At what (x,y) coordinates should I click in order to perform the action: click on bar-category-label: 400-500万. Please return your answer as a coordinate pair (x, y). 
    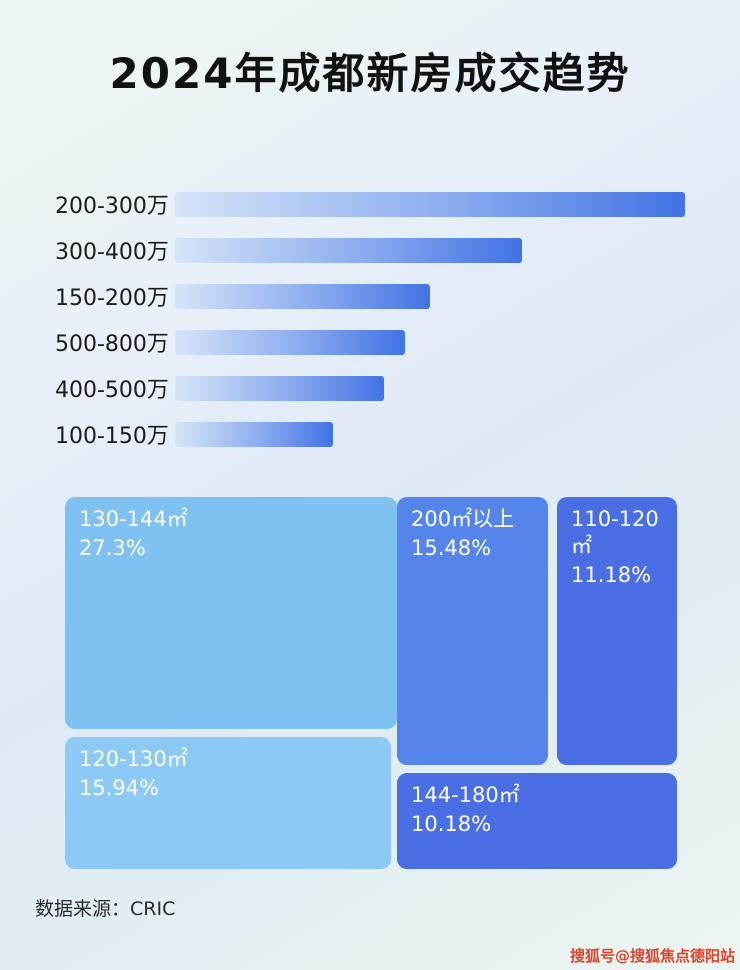
    Looking at the image, I should click on (112, 390).